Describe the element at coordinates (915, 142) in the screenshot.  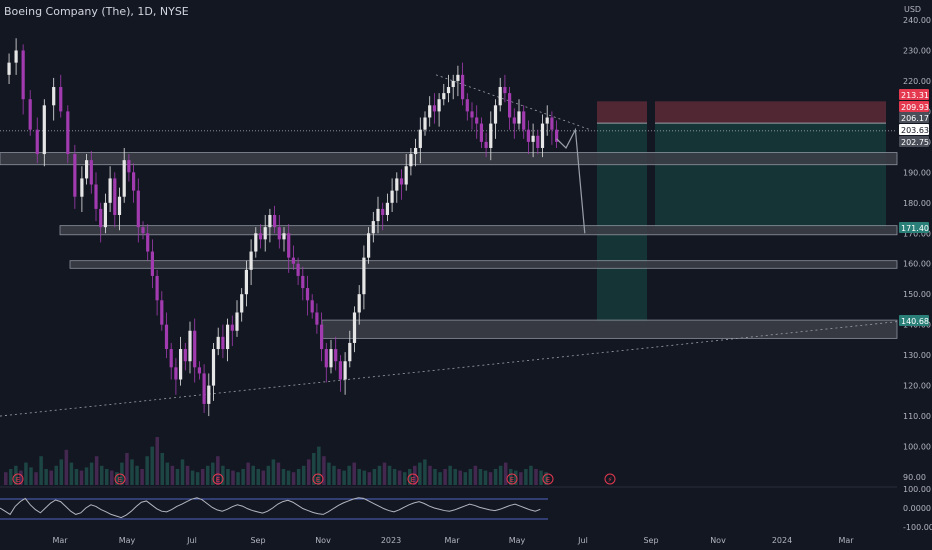
I see `price-badge-label: 202.75` at that location.